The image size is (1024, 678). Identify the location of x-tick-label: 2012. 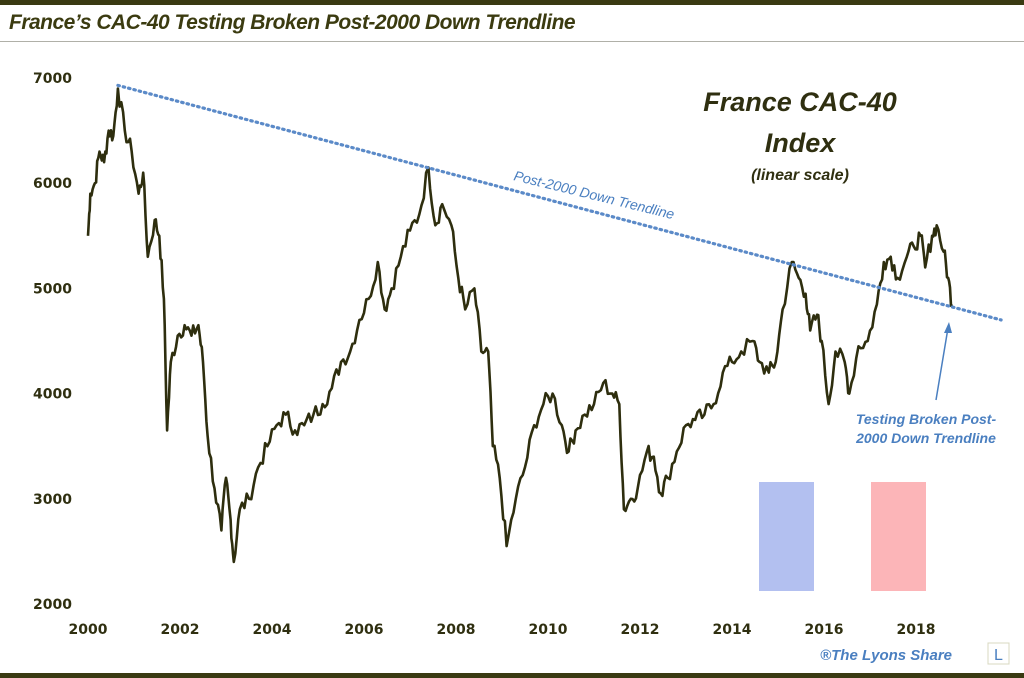
(640, 630).